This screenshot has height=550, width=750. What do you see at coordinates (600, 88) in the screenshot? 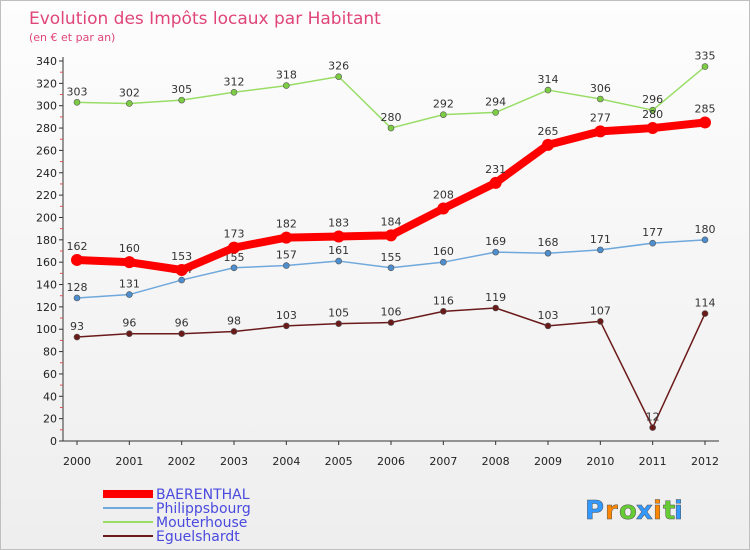
I see `data-label-mouterhouse: 306` at bounding box center [600, 88].